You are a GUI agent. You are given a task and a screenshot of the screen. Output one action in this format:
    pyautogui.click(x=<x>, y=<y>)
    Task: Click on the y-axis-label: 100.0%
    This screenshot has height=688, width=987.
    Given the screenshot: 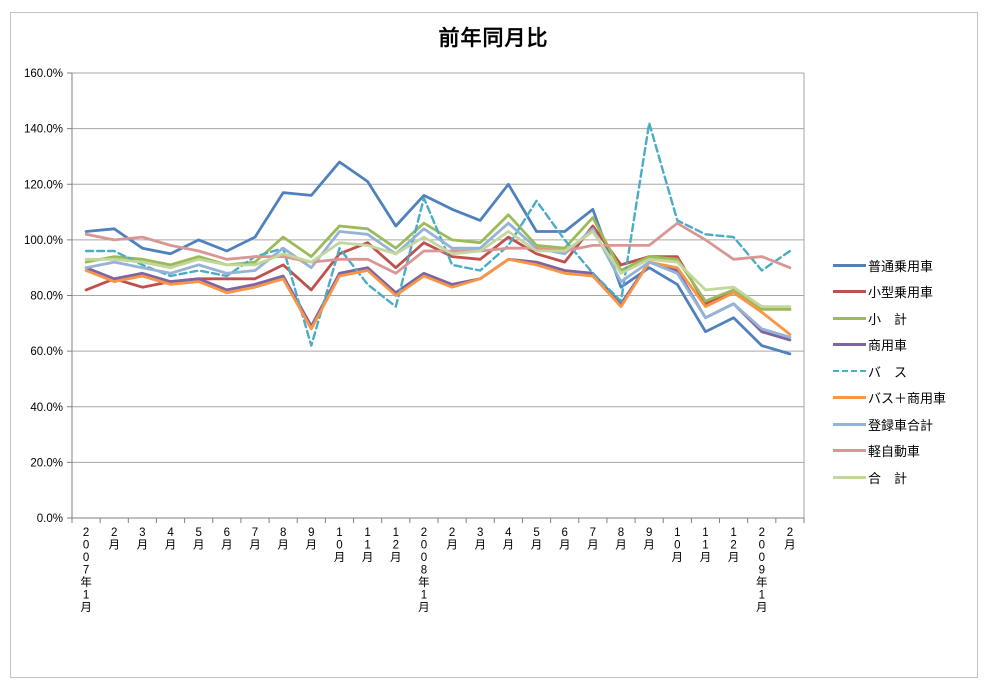 What is the action you would take?
    pyautogui.click(x=43, y=241)
    